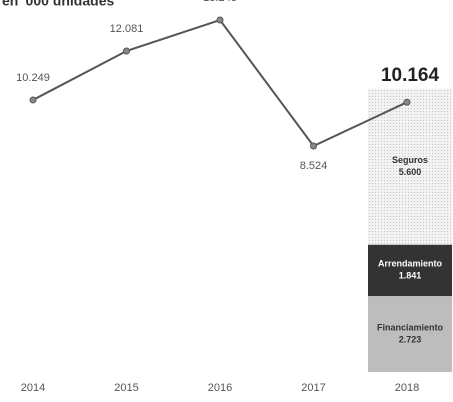 This screenshot has width=453, height=402. Describe the element at coordinates (58, 4) in the screenshot. I see `chart-title: en '000 unidades` at that location.